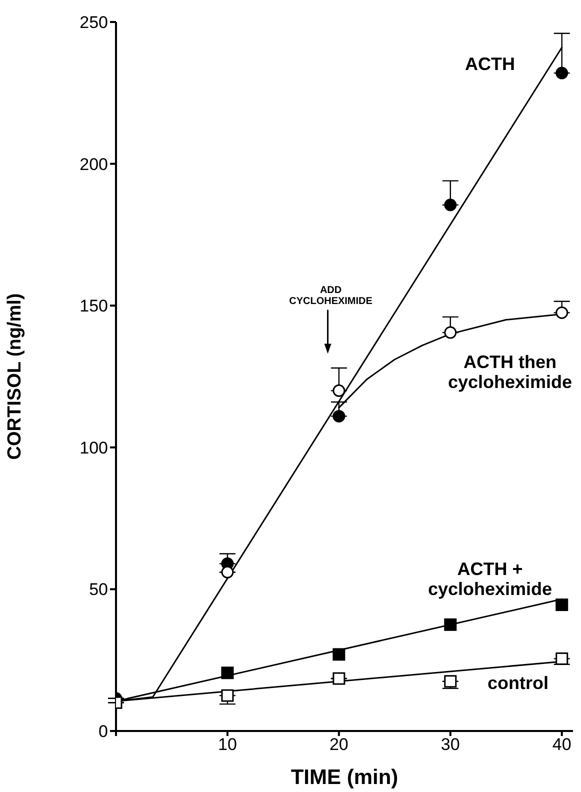 This screenshot has width=581, height=792. What do you see at coordinates (98, 590) in the screenshot?
I see `y-tick-label: 50` at bounding box center [98, 590].